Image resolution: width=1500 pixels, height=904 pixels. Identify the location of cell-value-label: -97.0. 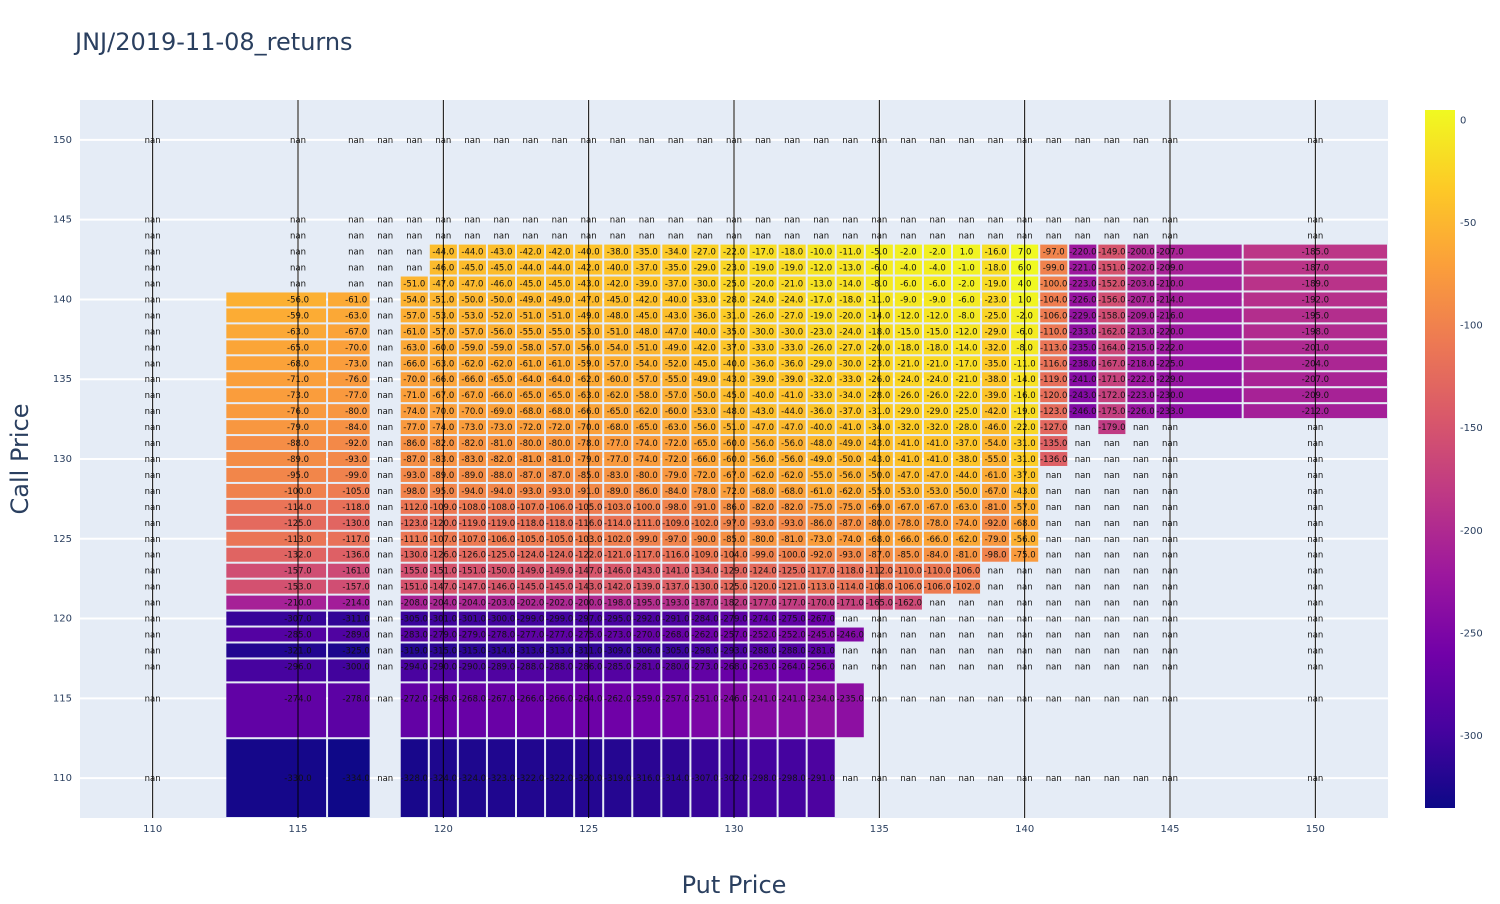
(676, 540).